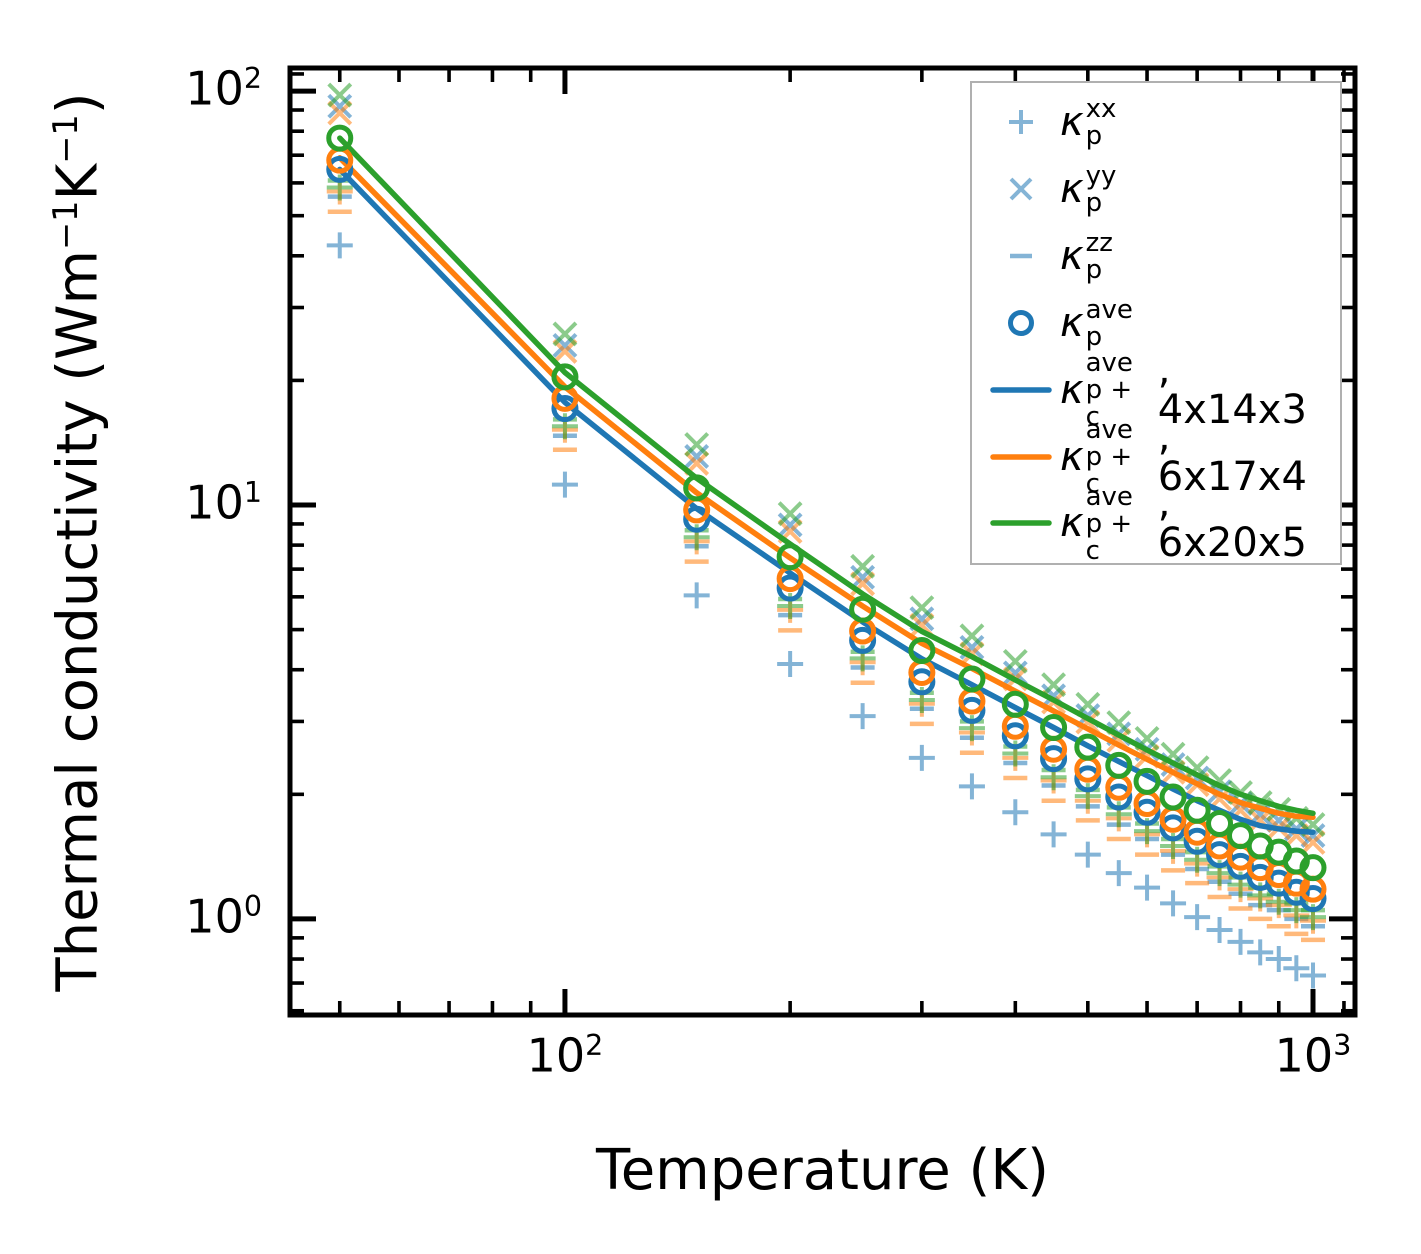  Describe the element at coordinates (1183, 456) in the screenshot. I see `legend-label: κ ave p + c, 6x17x4` at that location.